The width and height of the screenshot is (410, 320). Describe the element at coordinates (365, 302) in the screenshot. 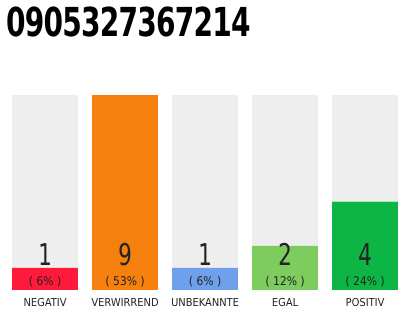

I see `x-tick-label: POSITIV` at that location.